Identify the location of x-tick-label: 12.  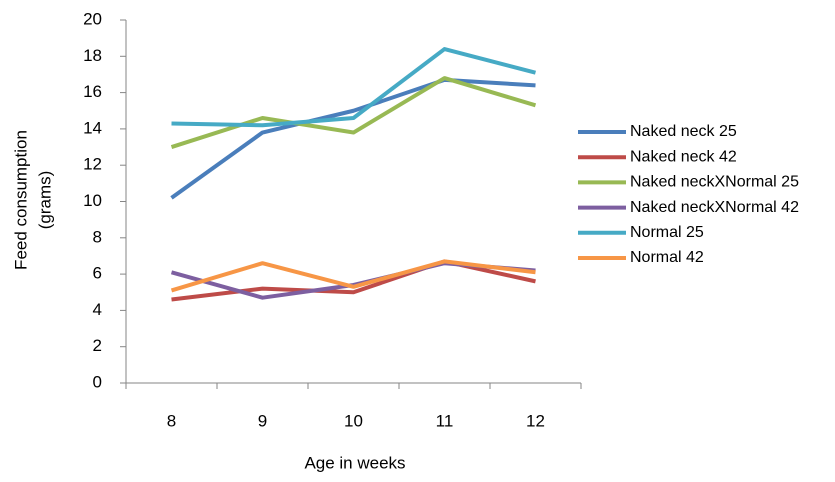
(535, 420).